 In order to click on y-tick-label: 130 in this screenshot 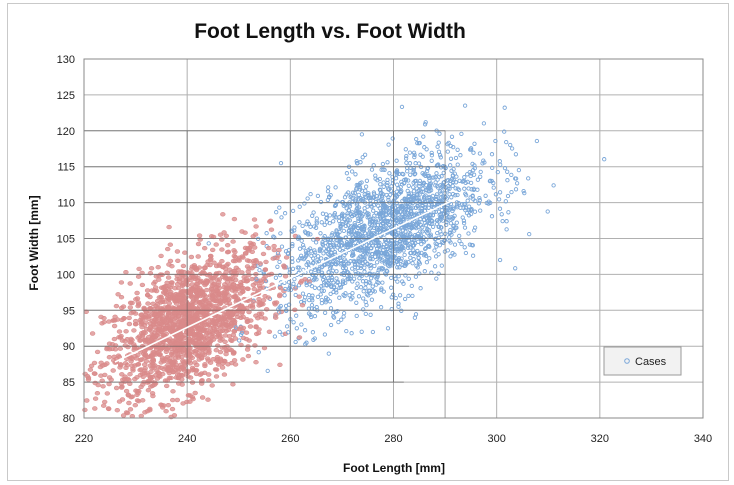, I will do `click(66, 60)`.